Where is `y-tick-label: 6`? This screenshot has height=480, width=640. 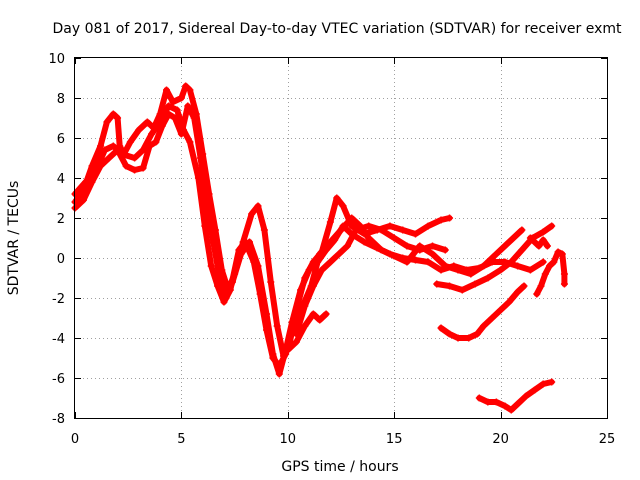 y-tick-label: 6 is located at coordinates (61, 139).